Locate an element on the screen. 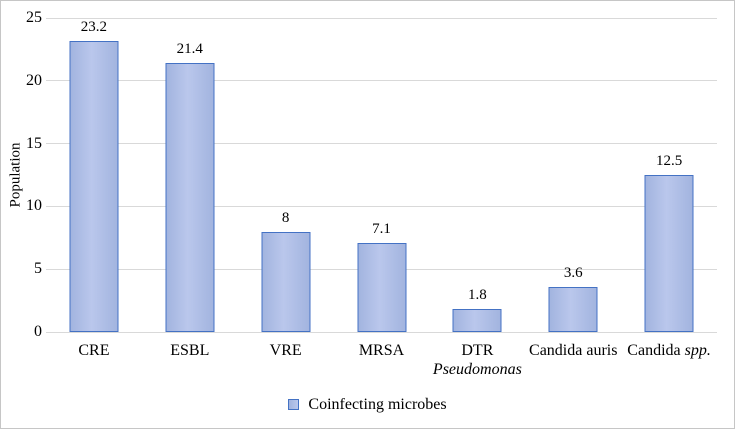 This screenshot has height=429, width=735. category-label: DTR Pseudomonas is located at coordinates (477, 360).